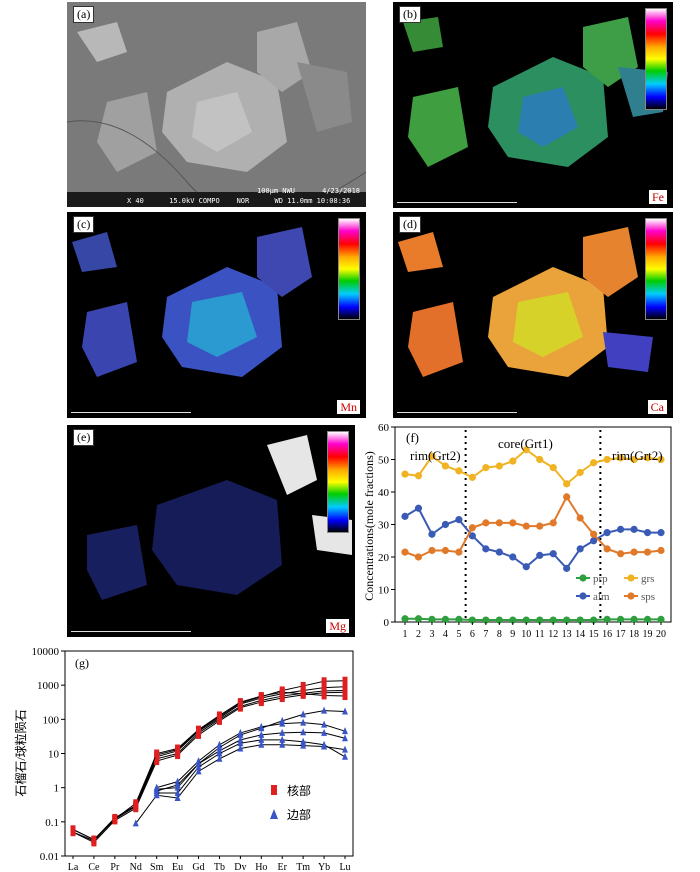 This screenshot has height=872, width=700. I want to click on mg-map-texture, so click(219, 517).